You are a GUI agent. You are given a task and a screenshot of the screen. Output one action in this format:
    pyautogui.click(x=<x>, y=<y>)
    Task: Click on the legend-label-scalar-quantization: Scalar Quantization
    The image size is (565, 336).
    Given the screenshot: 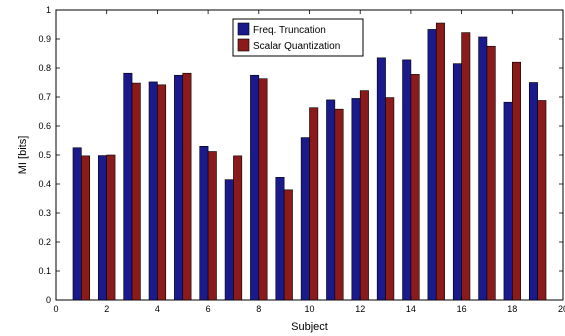 What is the action you would take?
    pyautogui.click(x=296, y=46)
    